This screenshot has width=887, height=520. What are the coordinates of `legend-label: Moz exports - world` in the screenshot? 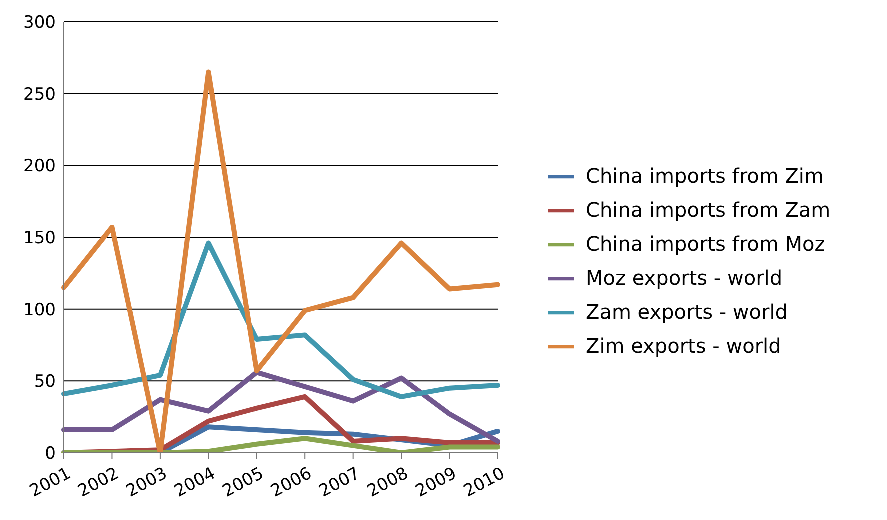 It's located at (684, 278).